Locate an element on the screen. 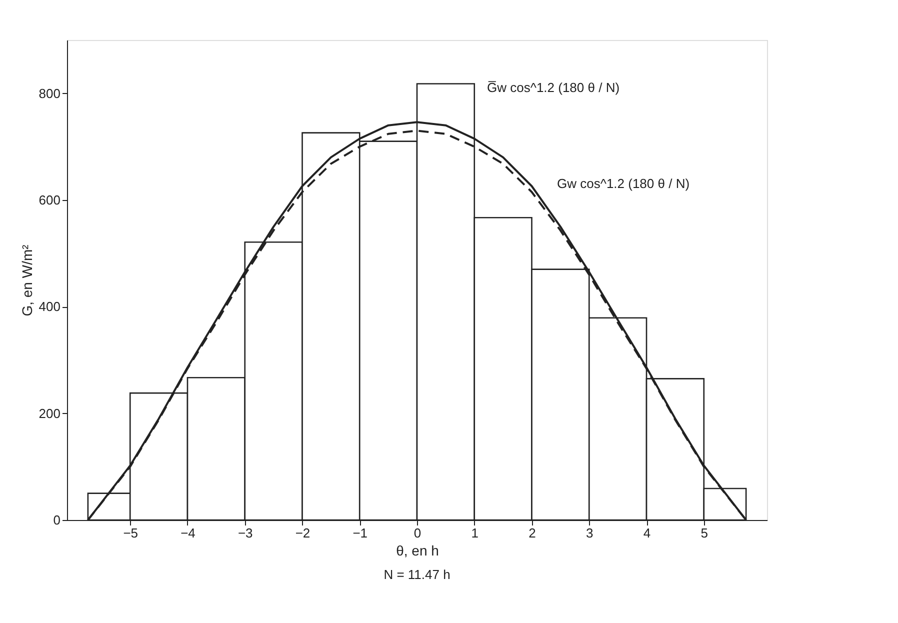  annotation: G̅w cos^1.2 (180 θ / N) is located at coordinates (553, 87).